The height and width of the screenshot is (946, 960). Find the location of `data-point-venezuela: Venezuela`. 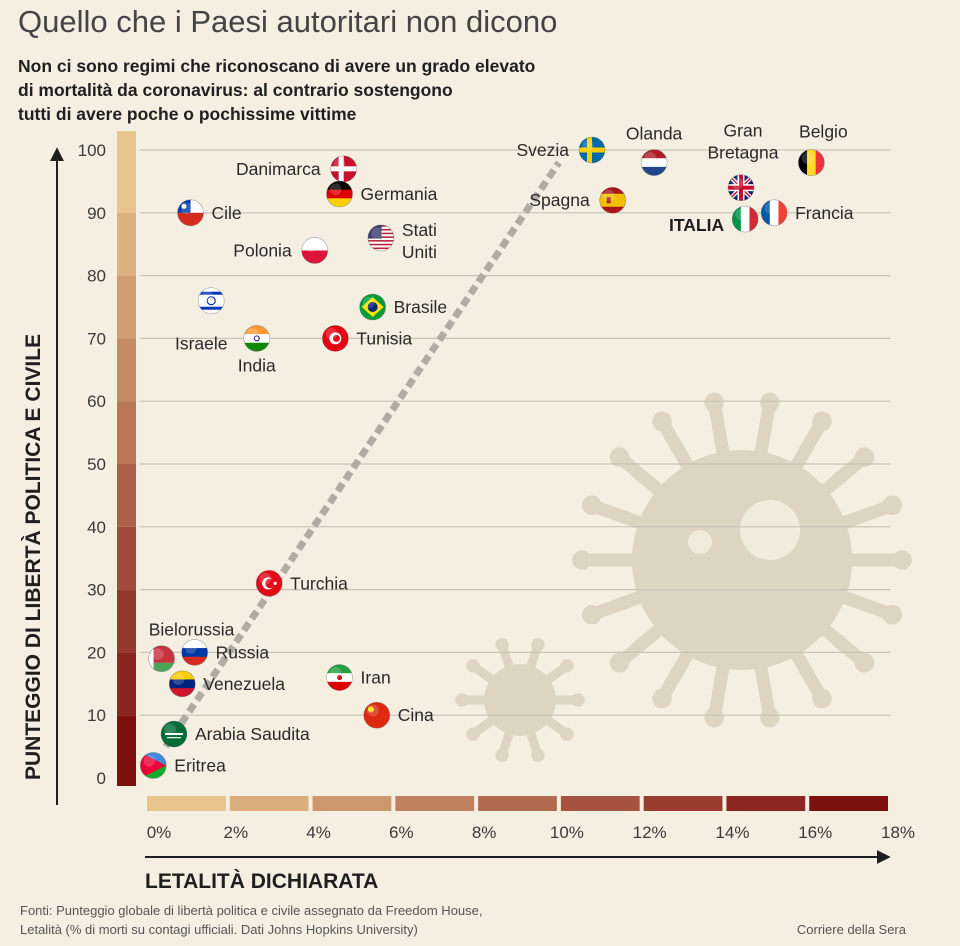

data-point-venezuela: Venezuela is located at coordinates (226, 684).